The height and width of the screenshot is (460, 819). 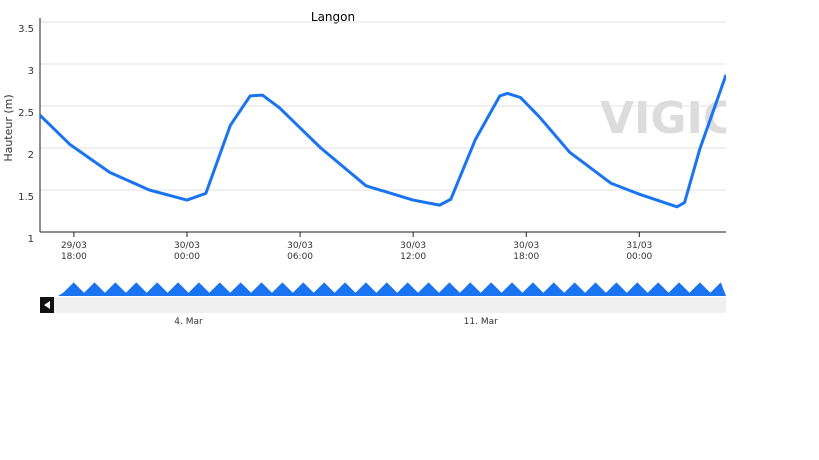 I want to click on y-tick-label: 1.5, so click(x=26, y=197).